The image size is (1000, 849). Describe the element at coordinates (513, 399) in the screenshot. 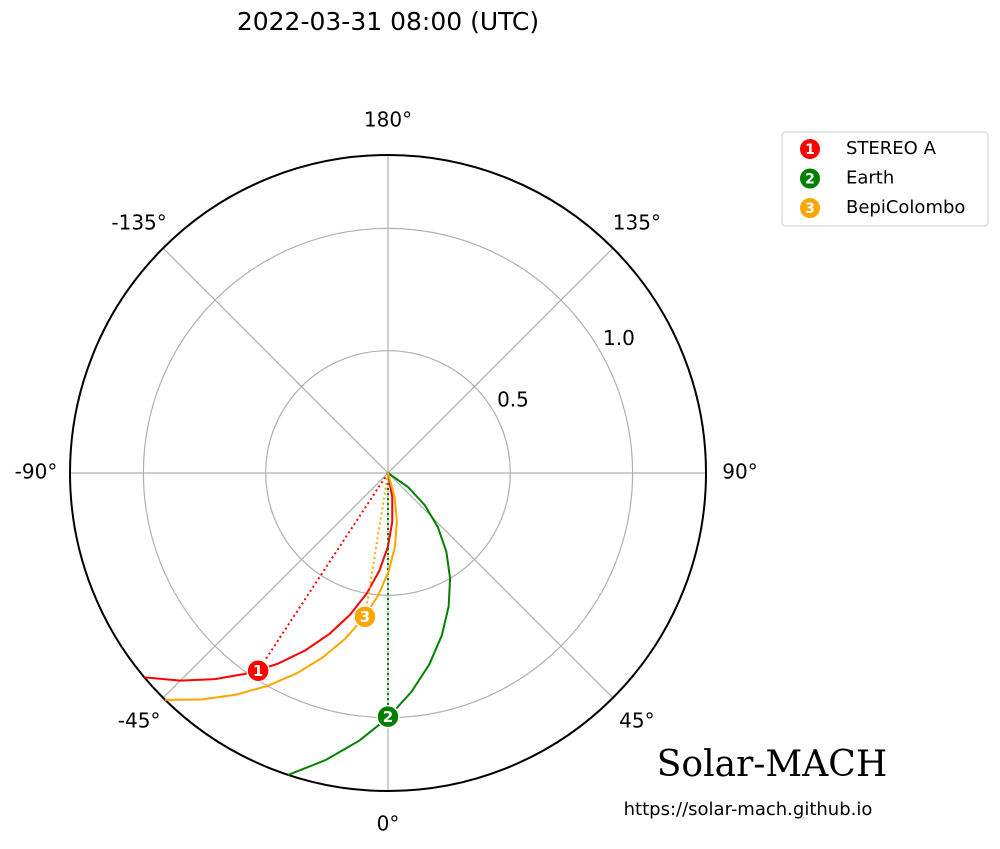

I see `r-tick-label: 0.5` at that location.